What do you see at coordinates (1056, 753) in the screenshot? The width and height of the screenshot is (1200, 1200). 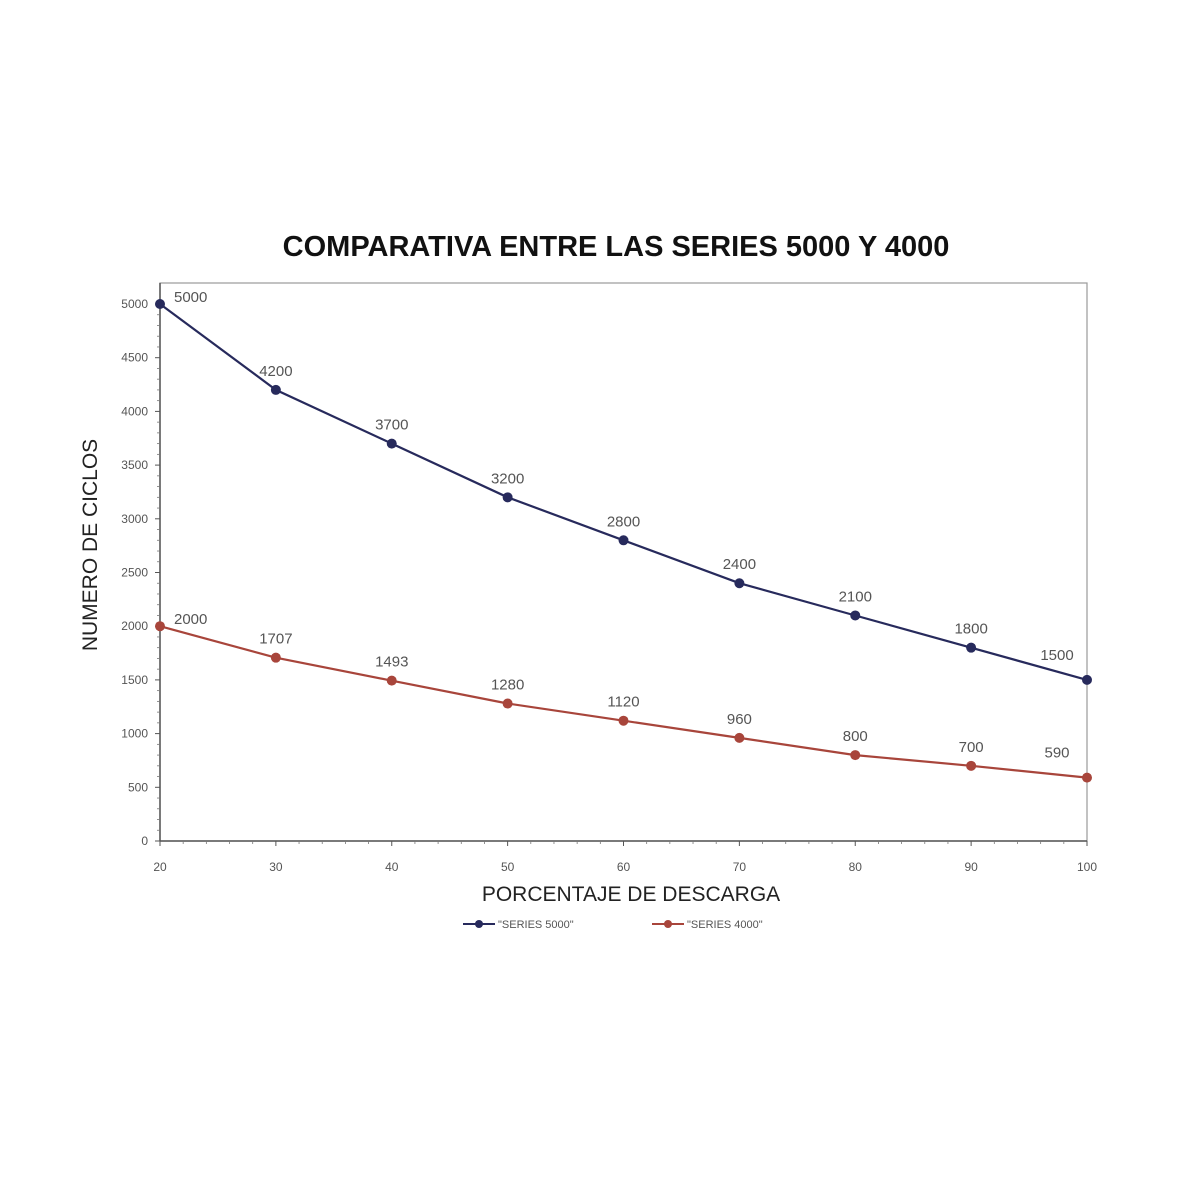 I see `data-label: 590` at bounding box center [1056, 753].